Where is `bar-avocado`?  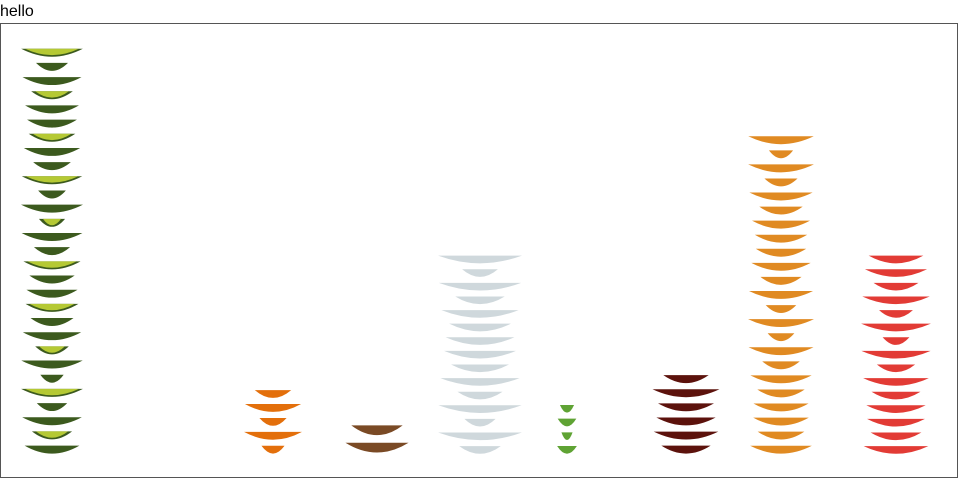 bar-avocado is located at coordinates (52, 251).